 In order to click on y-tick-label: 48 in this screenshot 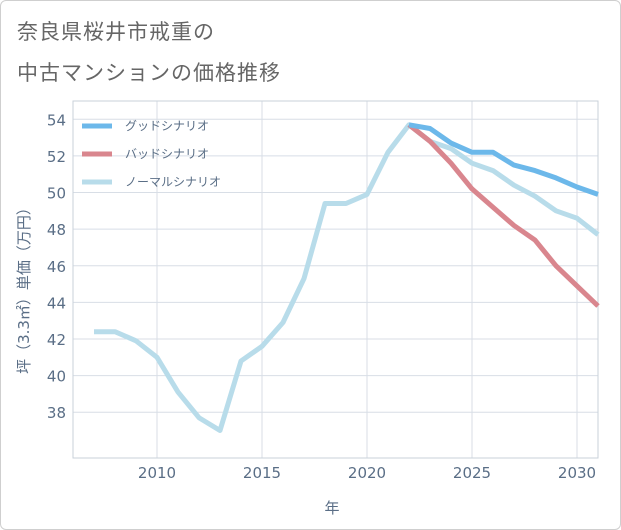, I will do `click(56, 230)`.